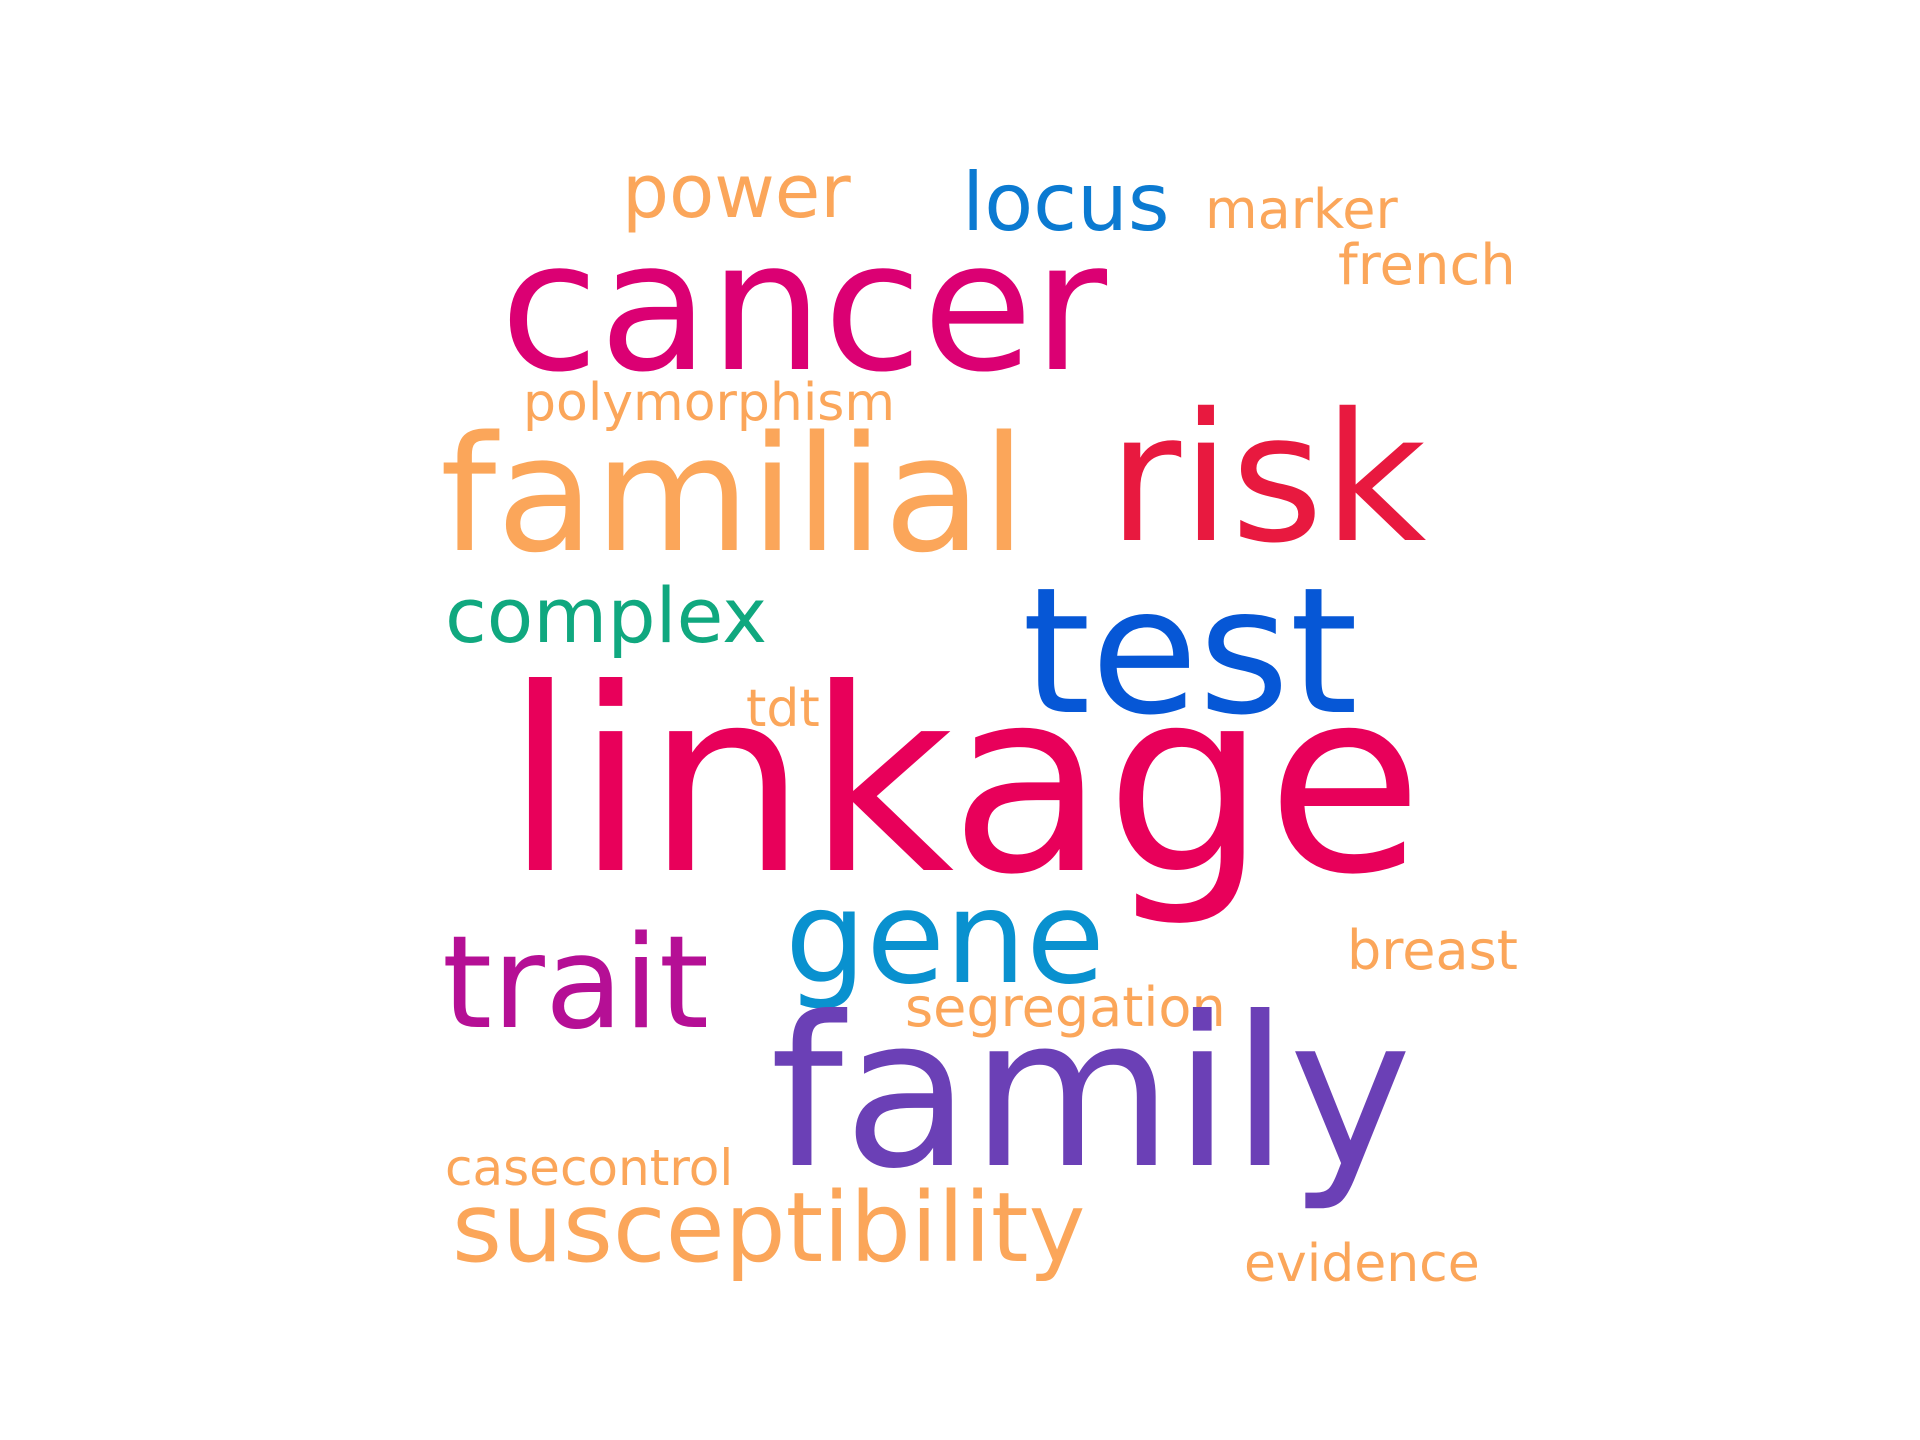 The height and width of the screenshot is (1440, 1920). What do you see at coordinates (769, 1228) in the screenshot?
I see `word-susceptibility: susceptibility` at bounding box center [769, 1228].